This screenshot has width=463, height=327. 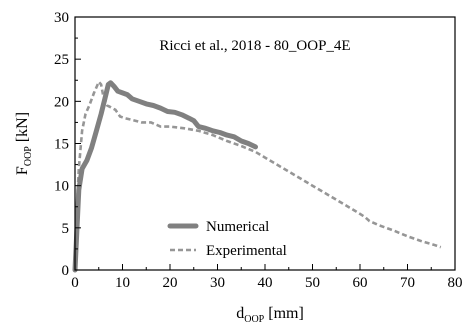 I want to click on y-tick-label: 5, so click(x=66, y=229).